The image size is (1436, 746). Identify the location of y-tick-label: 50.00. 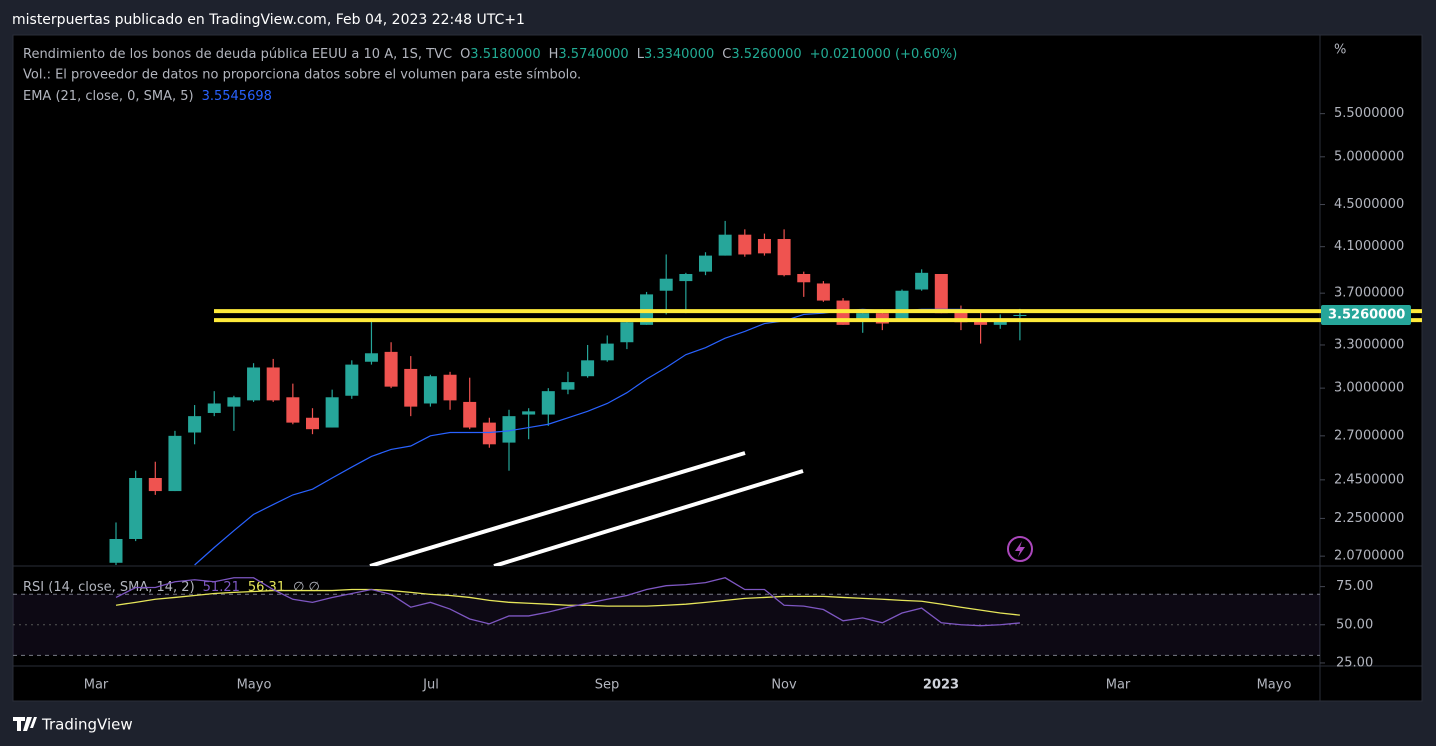
(1354, 624).